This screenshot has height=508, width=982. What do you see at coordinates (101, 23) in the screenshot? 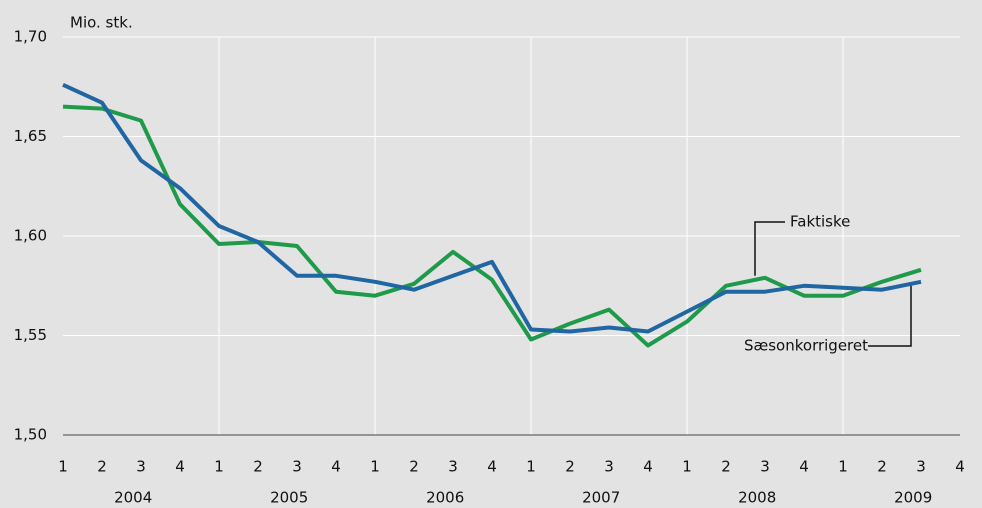
I see `y-axis-label: Mio. stk.` at bounding box center [101, 23].